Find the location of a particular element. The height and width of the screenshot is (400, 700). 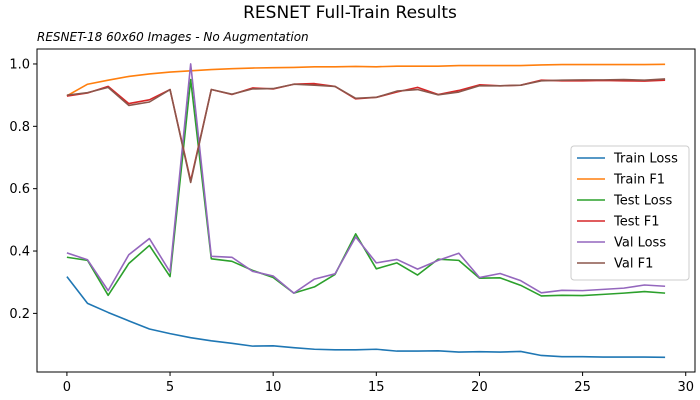

x-tick-label: 25 is located at coordinates (582, 387).